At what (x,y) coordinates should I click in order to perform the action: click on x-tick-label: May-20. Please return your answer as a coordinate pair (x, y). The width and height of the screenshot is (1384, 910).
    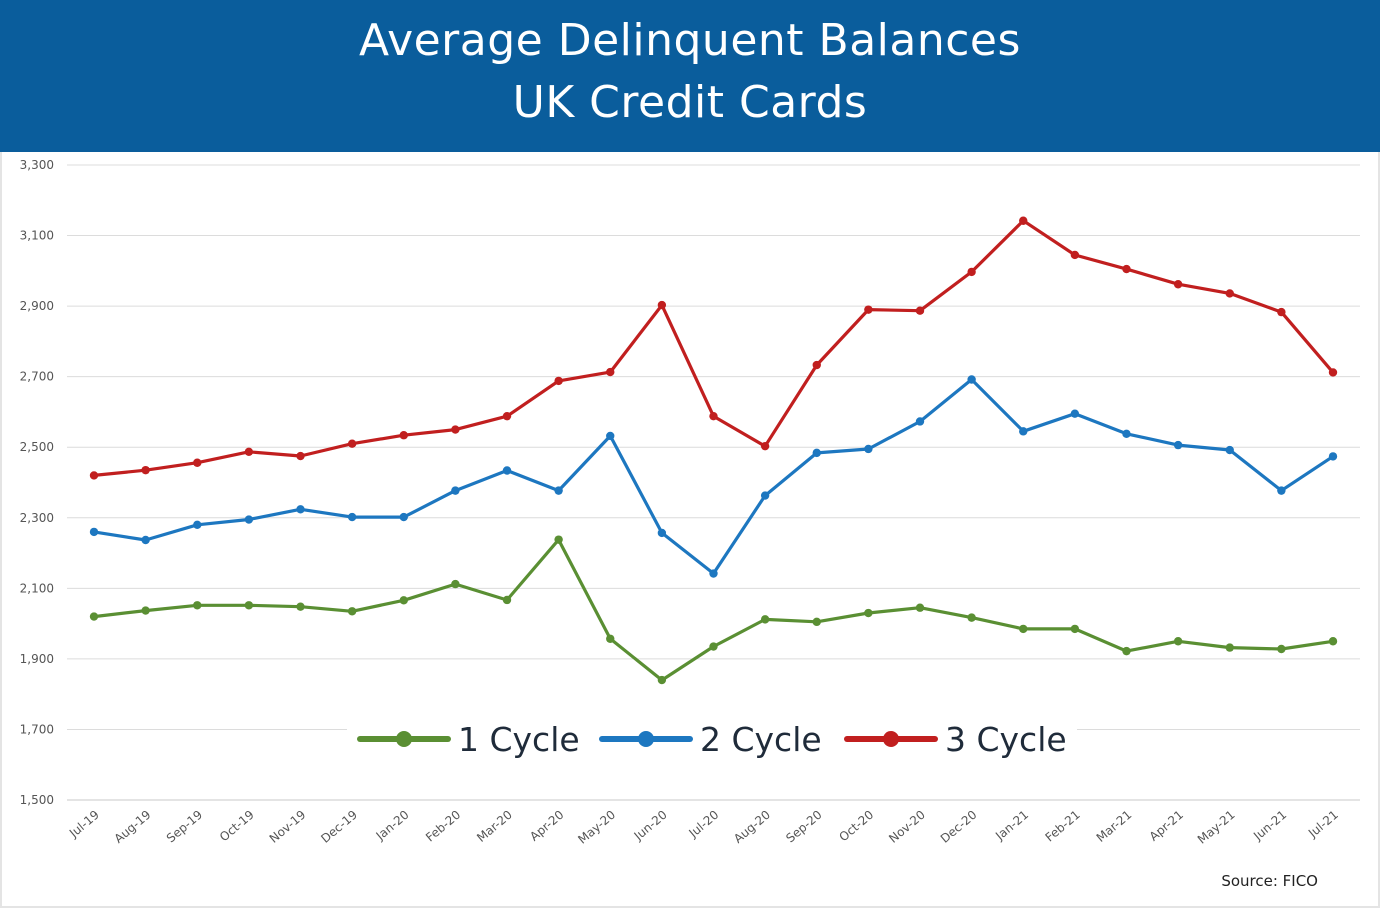
    Looking at the image, I should click on (596, 827).